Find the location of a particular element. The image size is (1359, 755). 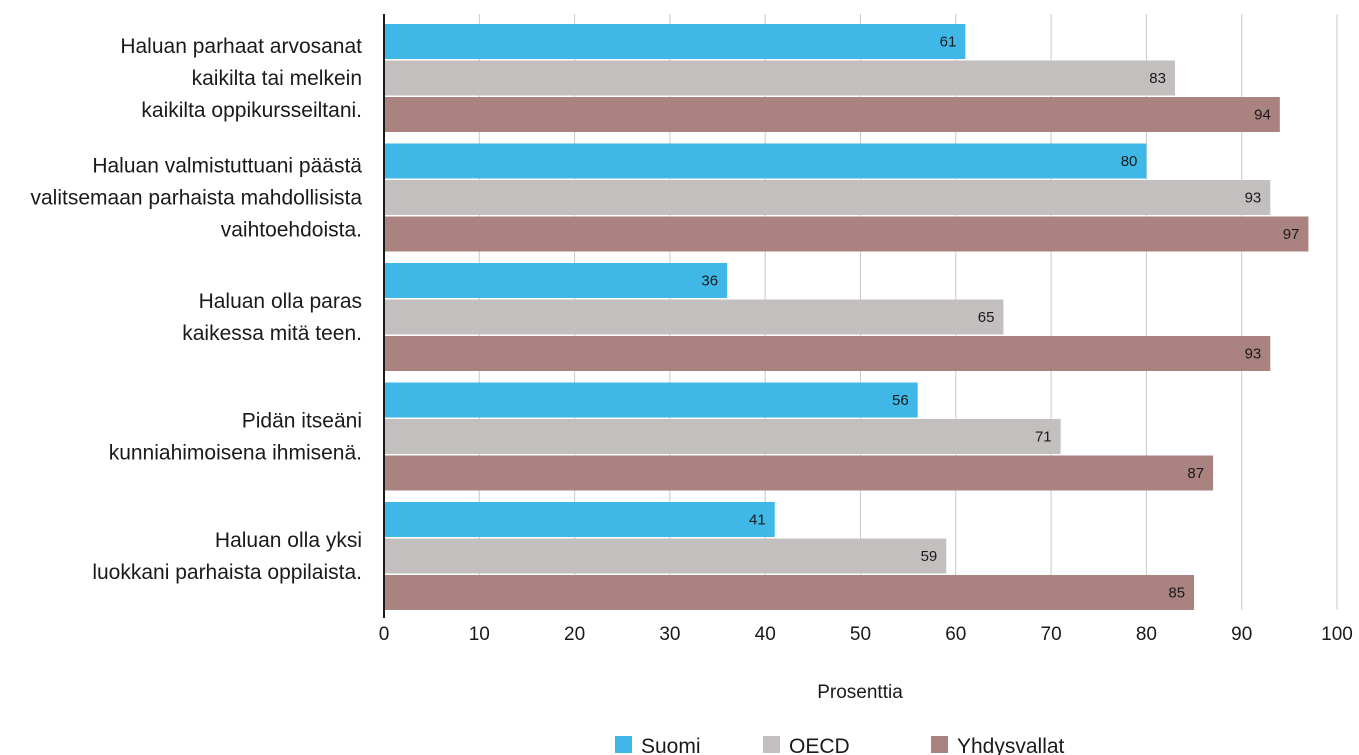

legend: Suomi OECD Yhdysvallat is located at coordinates (840, 745).